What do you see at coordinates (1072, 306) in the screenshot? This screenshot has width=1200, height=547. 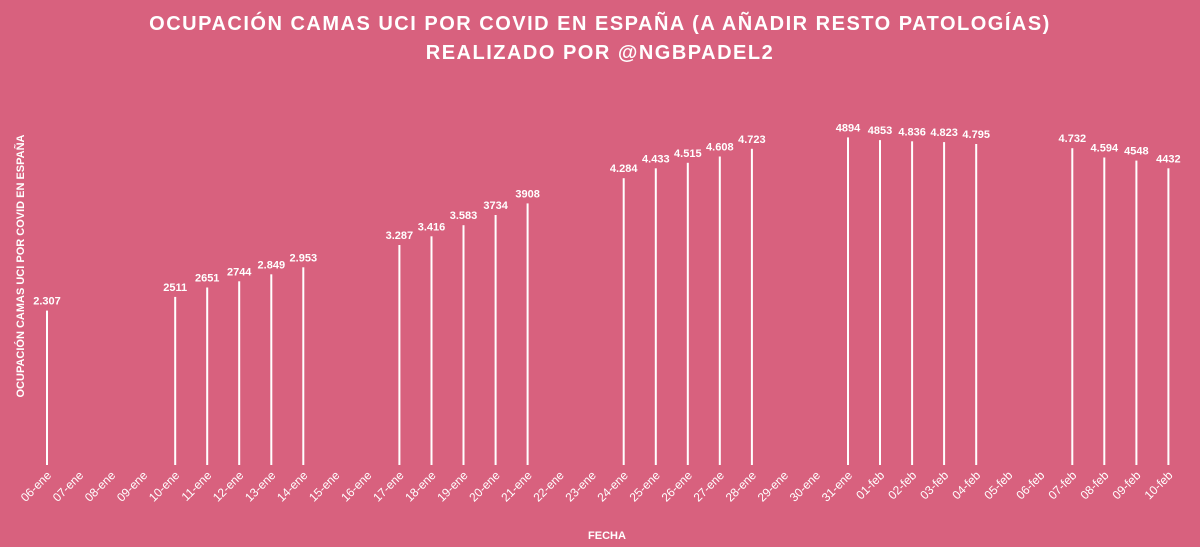 I see `bar-07-feb` at bounding box center [1072, 306].